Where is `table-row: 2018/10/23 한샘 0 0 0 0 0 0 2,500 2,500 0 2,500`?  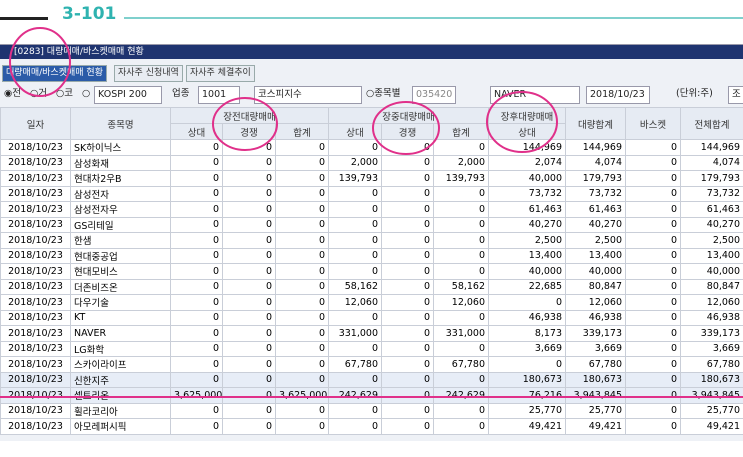 table-row: 2018/10/23 한샘 0 0 0 0 0 0 2,500 2,500 0 2,500 is located at coordinates (371, 240).